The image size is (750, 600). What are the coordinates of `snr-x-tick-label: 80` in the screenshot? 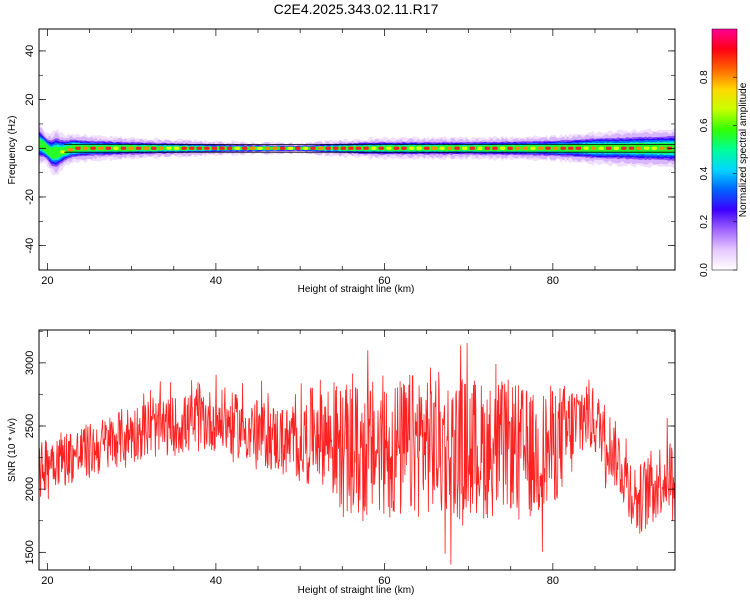 It's located at (553, 581).